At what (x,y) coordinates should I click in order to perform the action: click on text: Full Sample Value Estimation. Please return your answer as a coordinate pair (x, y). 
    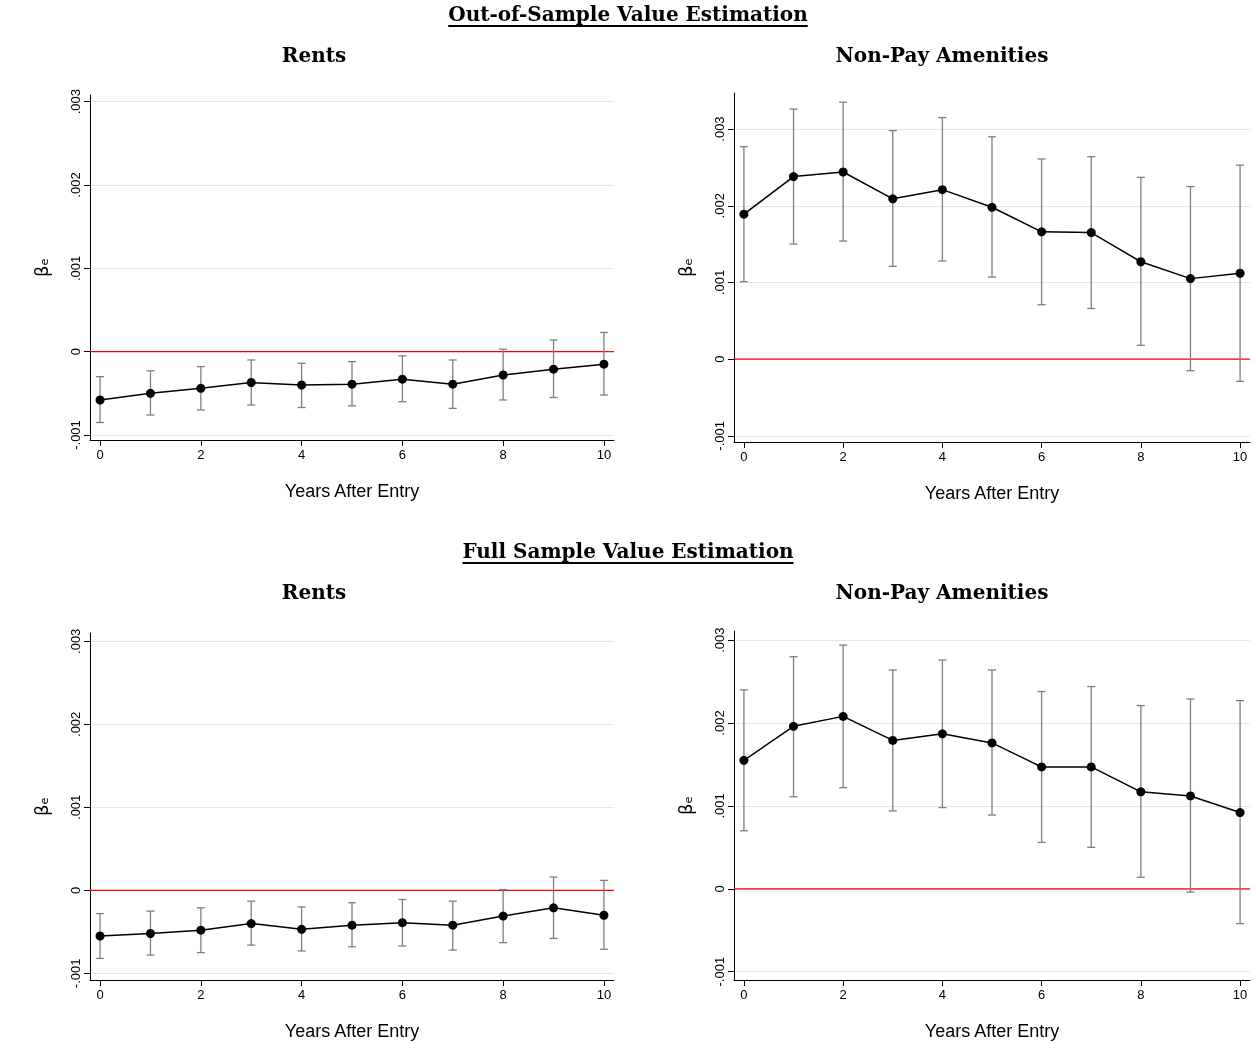
    Looking at the image, I should click on (628, 551).